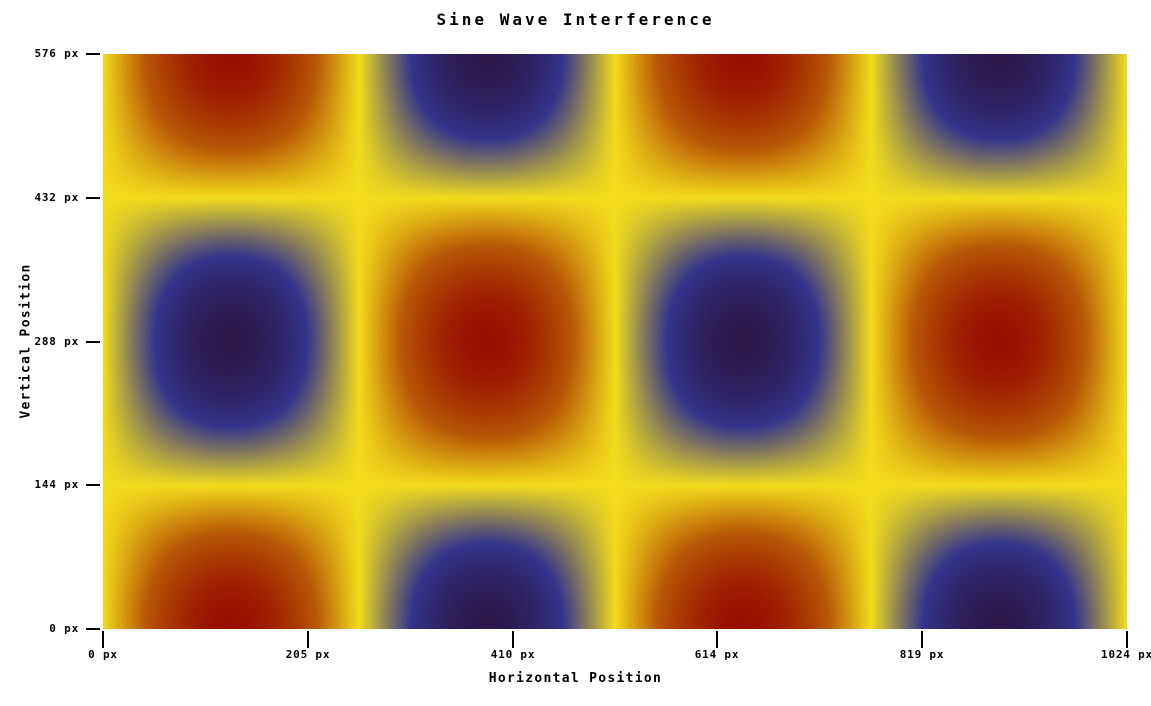  Describe the element at coordinates (56, 53) in the screenshot. I see `y-tick-label: 576 px` at that location.